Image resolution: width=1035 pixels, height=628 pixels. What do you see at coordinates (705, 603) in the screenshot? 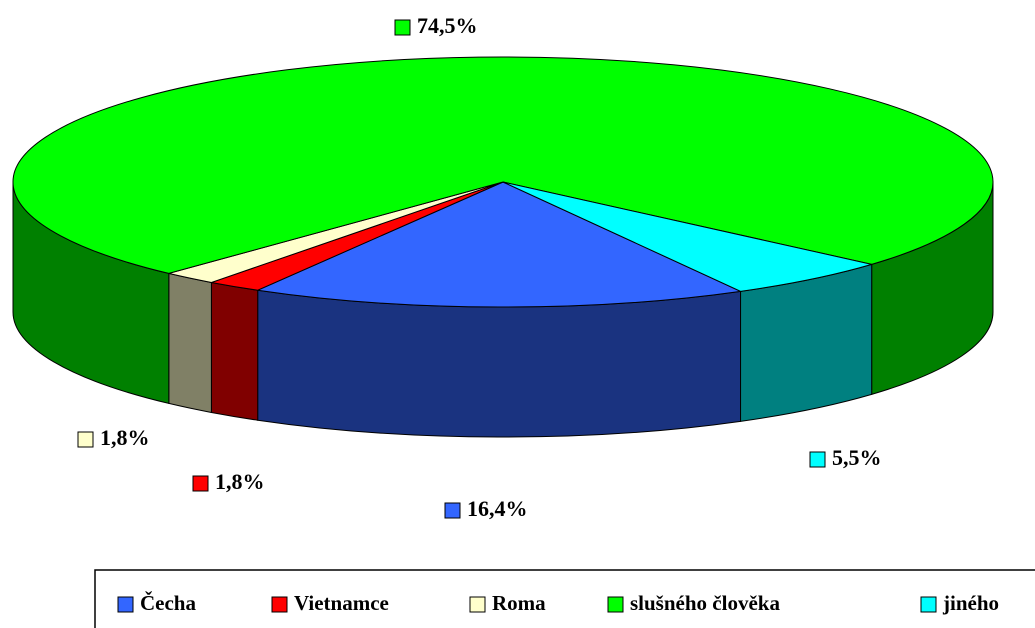
I see `legend-label: slušného člověka` at bounding box center [705, 603].